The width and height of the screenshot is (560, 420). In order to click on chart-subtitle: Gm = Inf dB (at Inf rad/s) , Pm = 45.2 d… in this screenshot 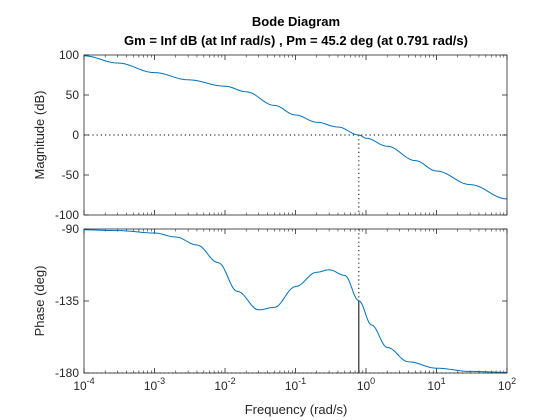, I will do `click(296, 40)`.